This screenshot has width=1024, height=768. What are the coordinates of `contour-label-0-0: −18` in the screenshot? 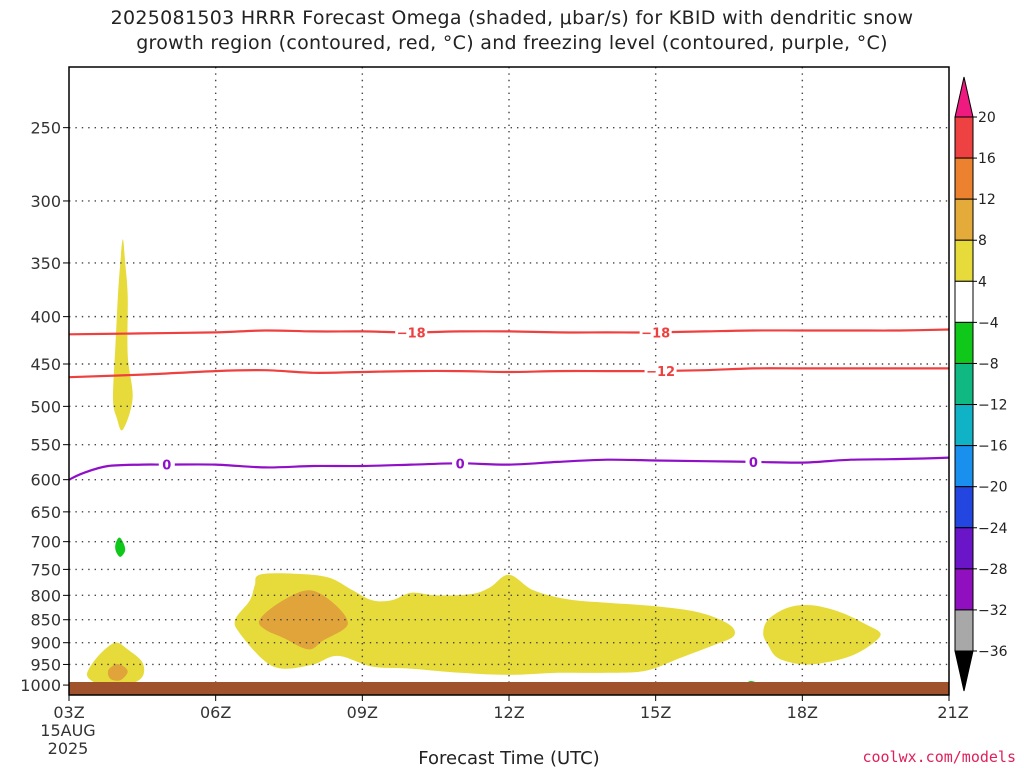 It's located at (411, 333).